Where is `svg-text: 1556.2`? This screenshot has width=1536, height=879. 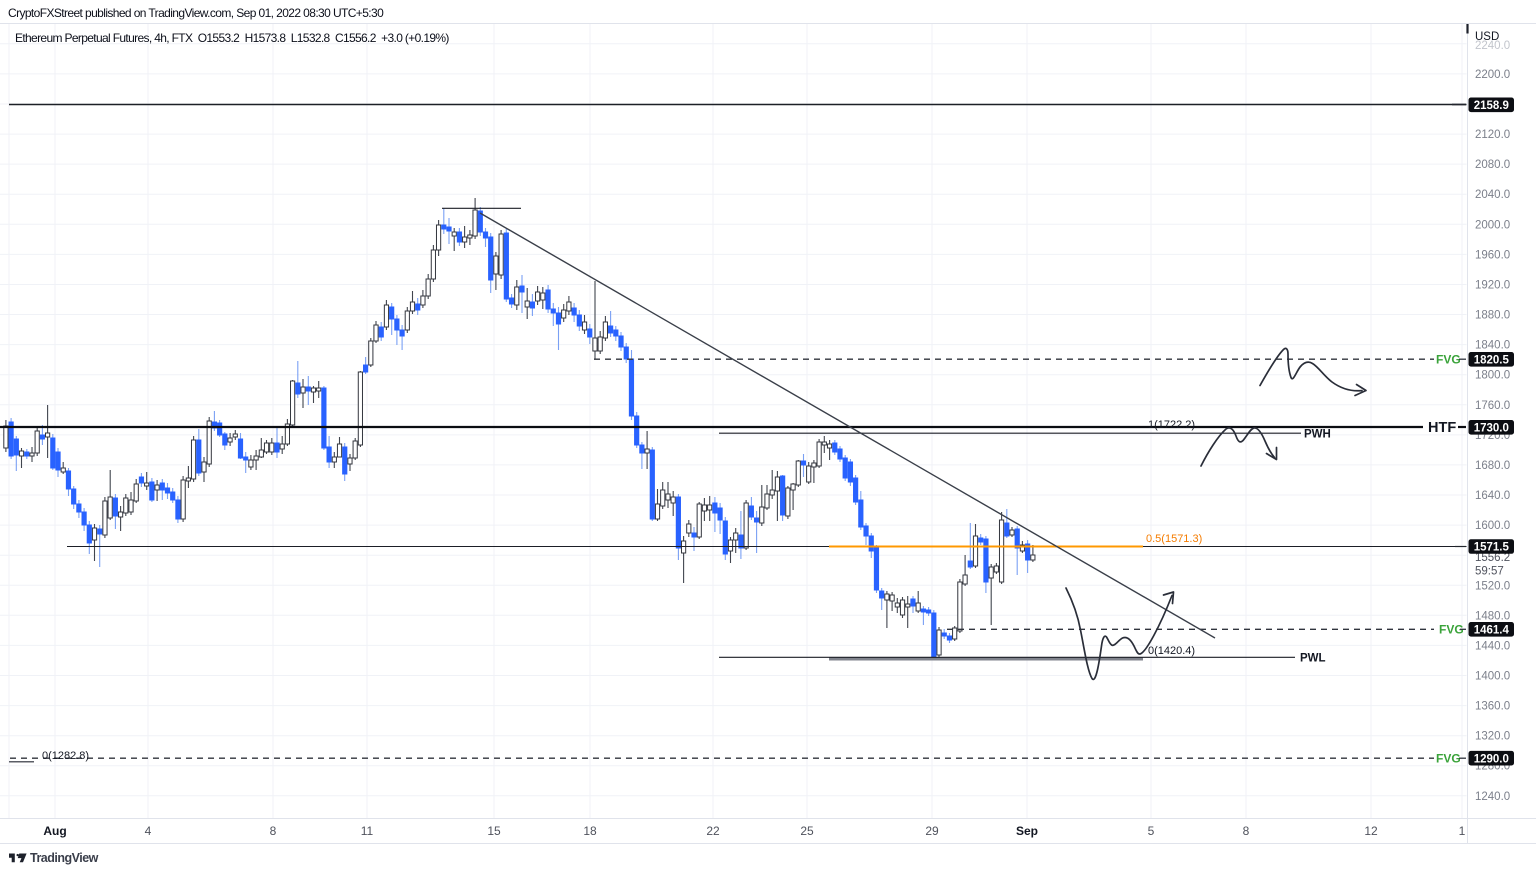 svg-text: 1556.2 is located at coordinates (1492, 558).